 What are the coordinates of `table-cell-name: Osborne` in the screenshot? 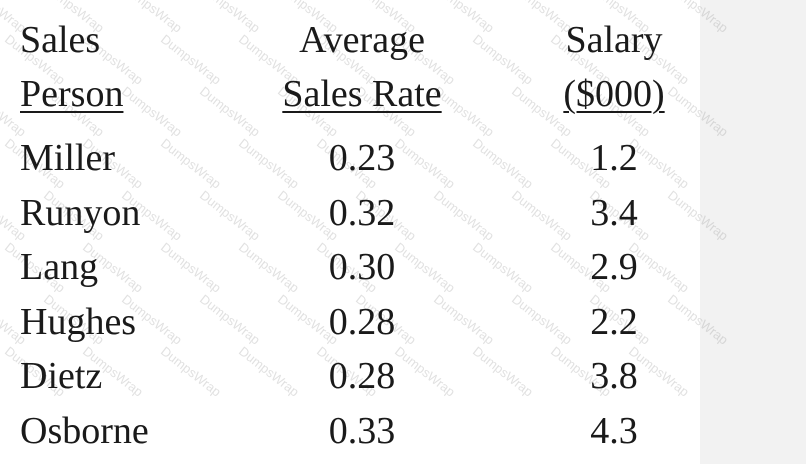 It's located at (84, 430).